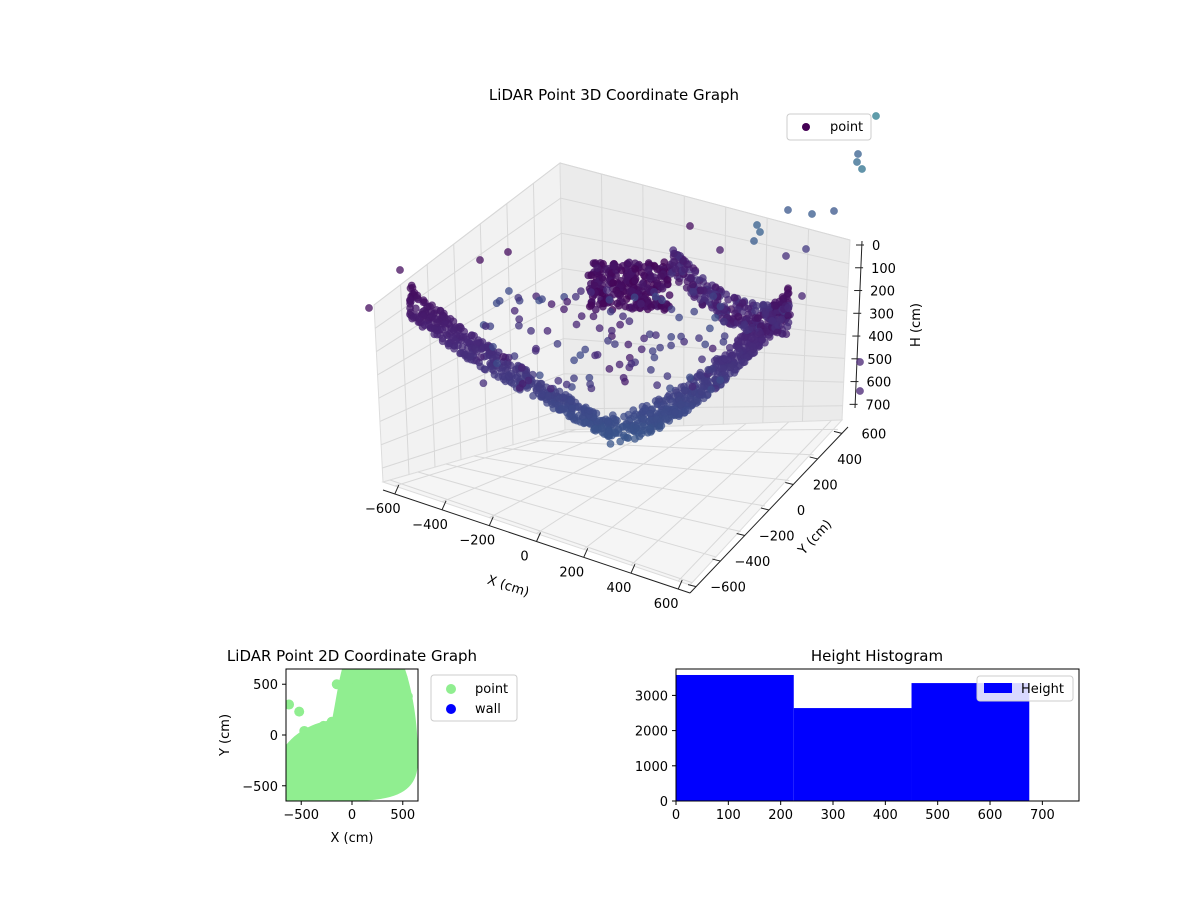  What do you see at coordinates (998, 688) in the screenshot?
I see `legend-hist-swatch` at bounding box center [998, 688].